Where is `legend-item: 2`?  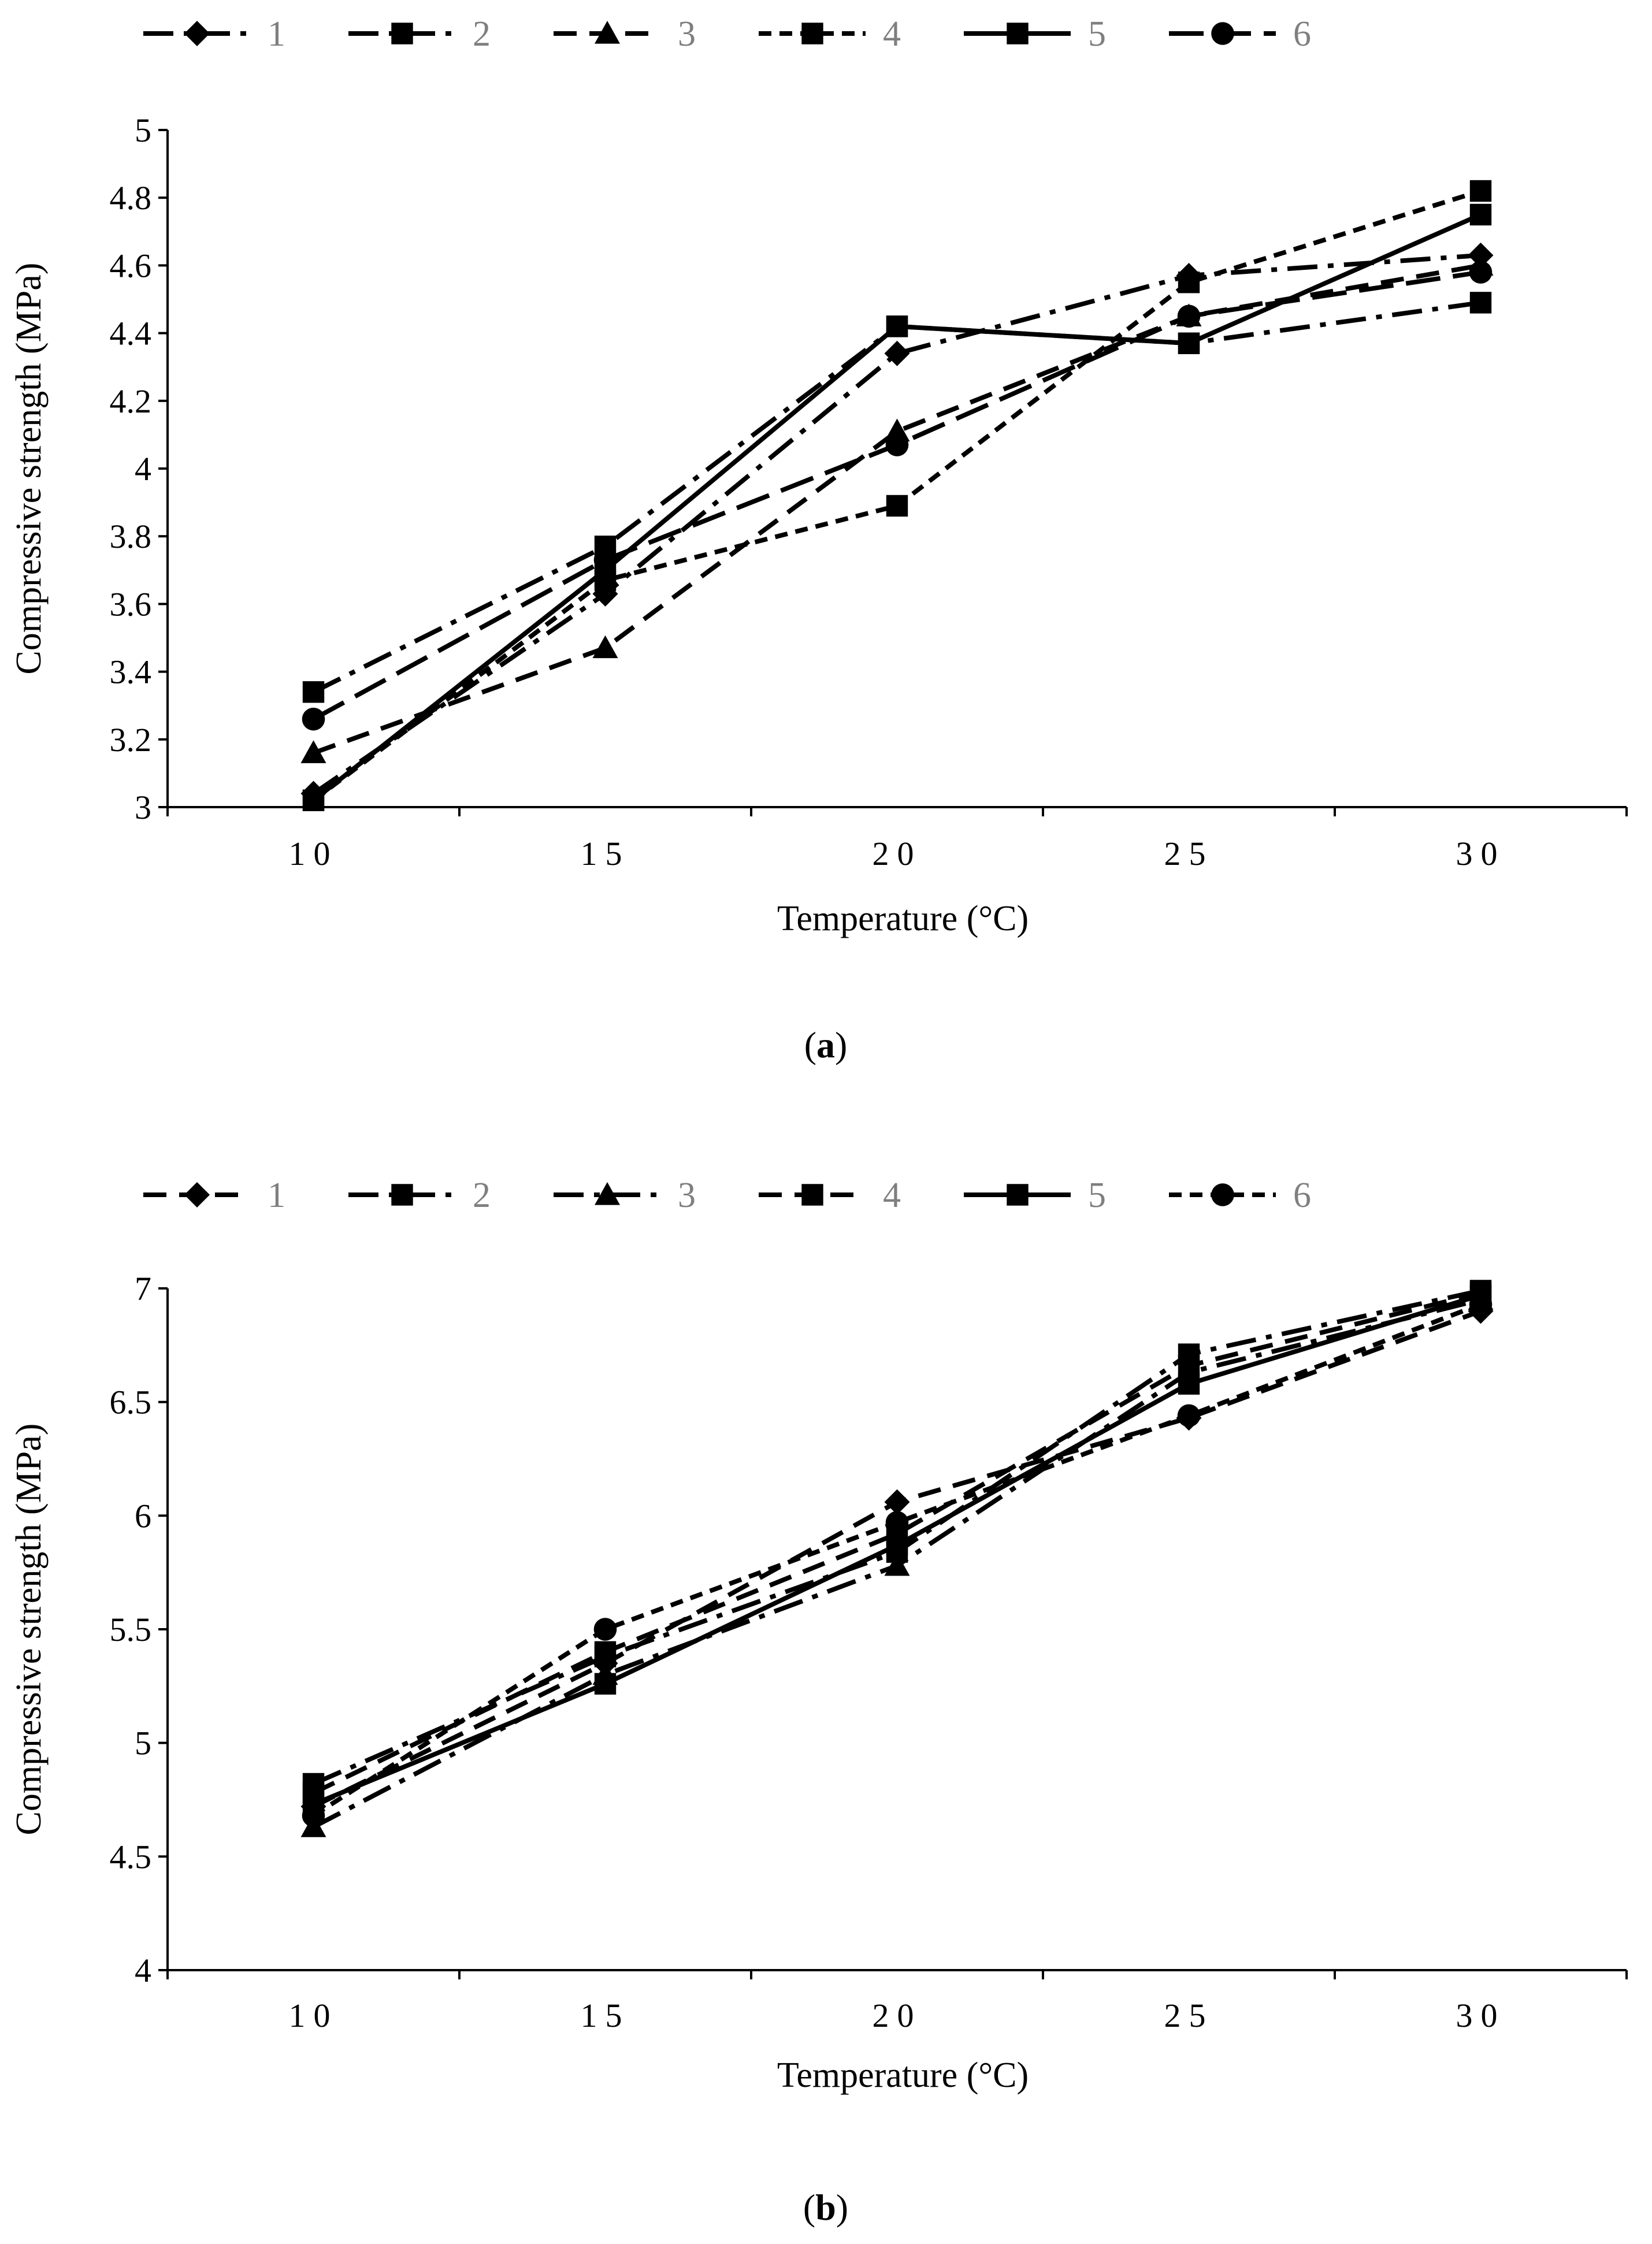
legend-item: 2 is located at coordinates (419, 34).